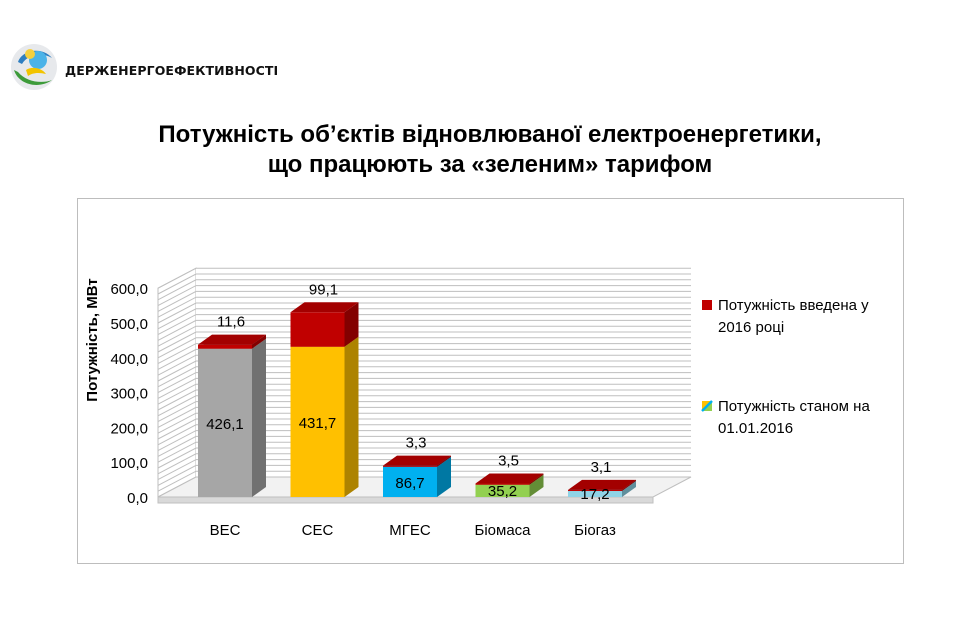 The image size is (960, 643). I want to click on bar-added-3-top, so click(509, 478).